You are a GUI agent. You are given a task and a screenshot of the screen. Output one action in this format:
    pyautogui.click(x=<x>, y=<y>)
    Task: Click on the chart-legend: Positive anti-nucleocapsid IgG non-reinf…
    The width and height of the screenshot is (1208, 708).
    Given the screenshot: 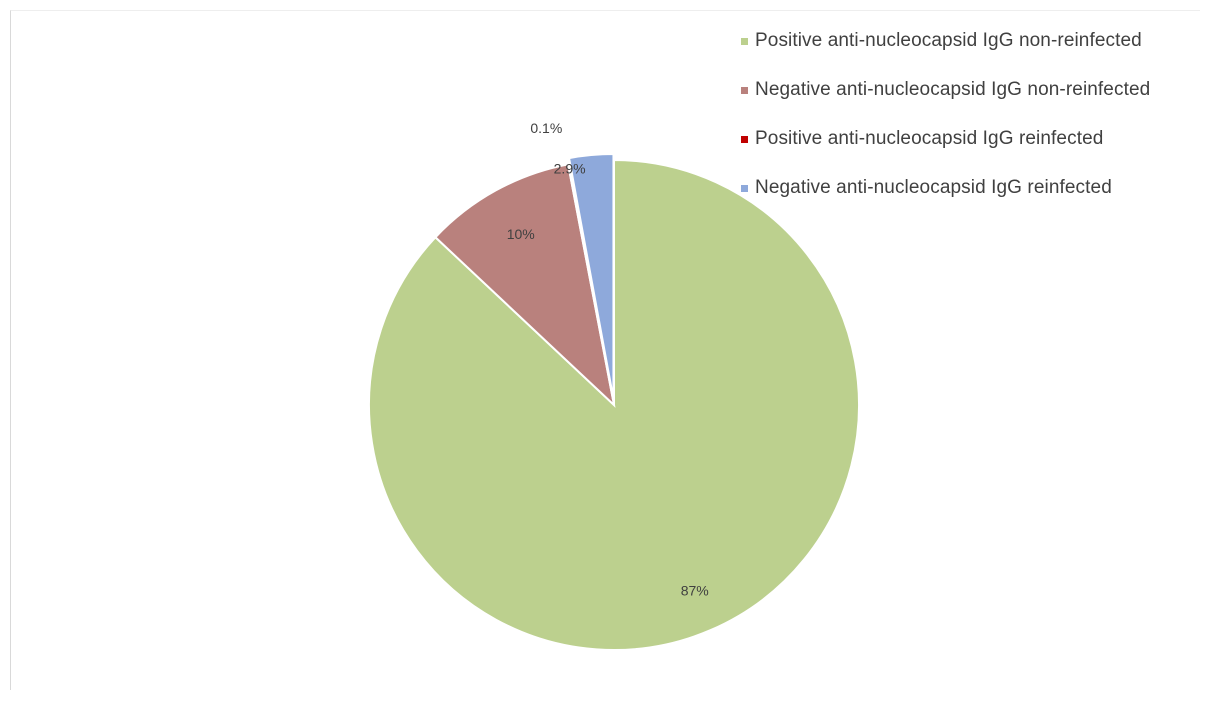 What is the action you would take?
    pyautogui.click(x=945, y=127)
    